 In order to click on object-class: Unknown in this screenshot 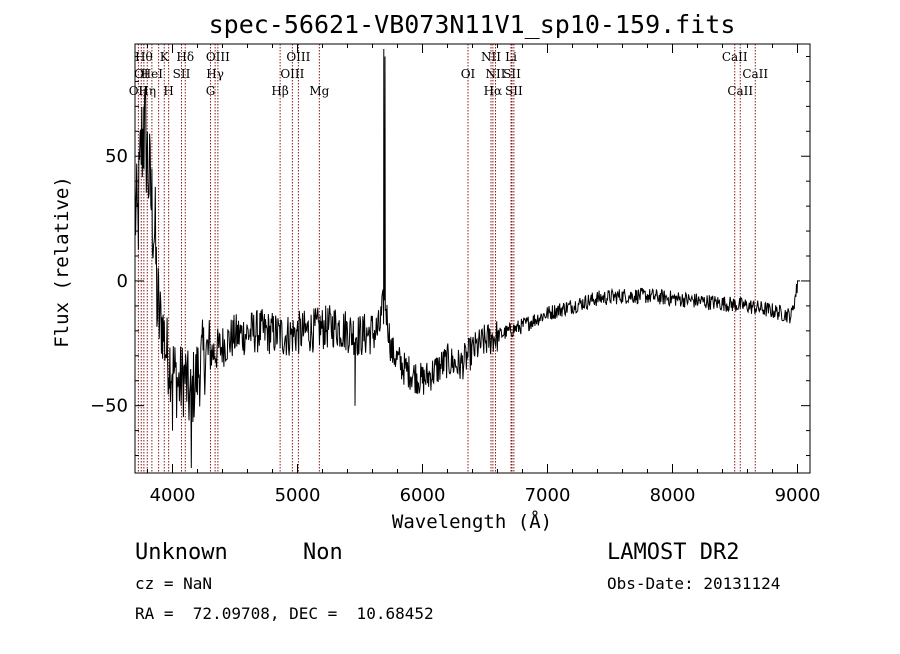, I will do `click(181, 552)`.